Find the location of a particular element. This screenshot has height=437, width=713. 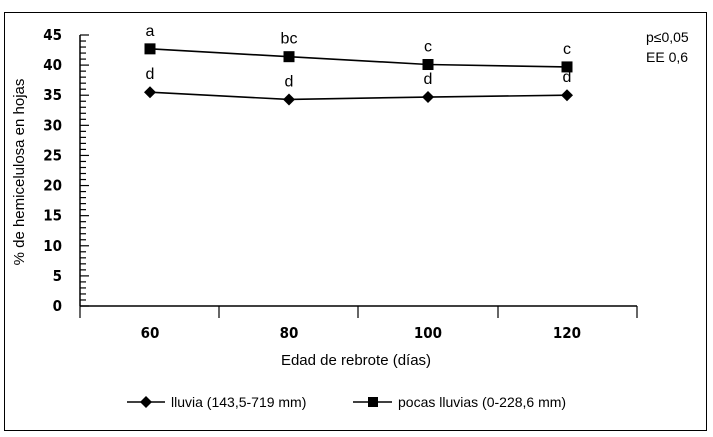

series-line-lluvia is located at coordinates (358, 96).